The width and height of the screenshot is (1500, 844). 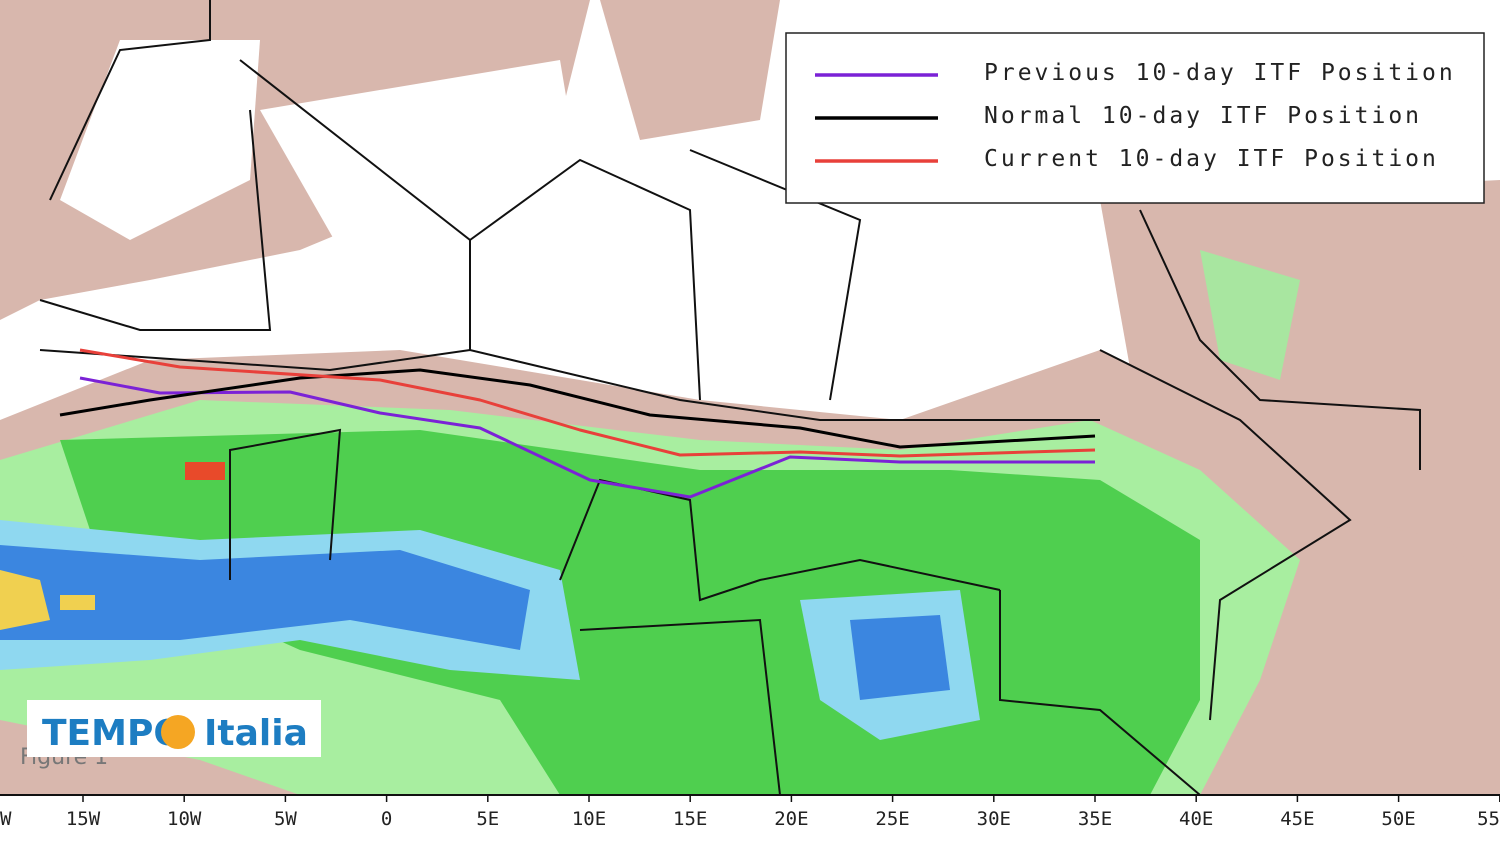 I want to click on x-tick-label: W, so click(x=6, y=819).